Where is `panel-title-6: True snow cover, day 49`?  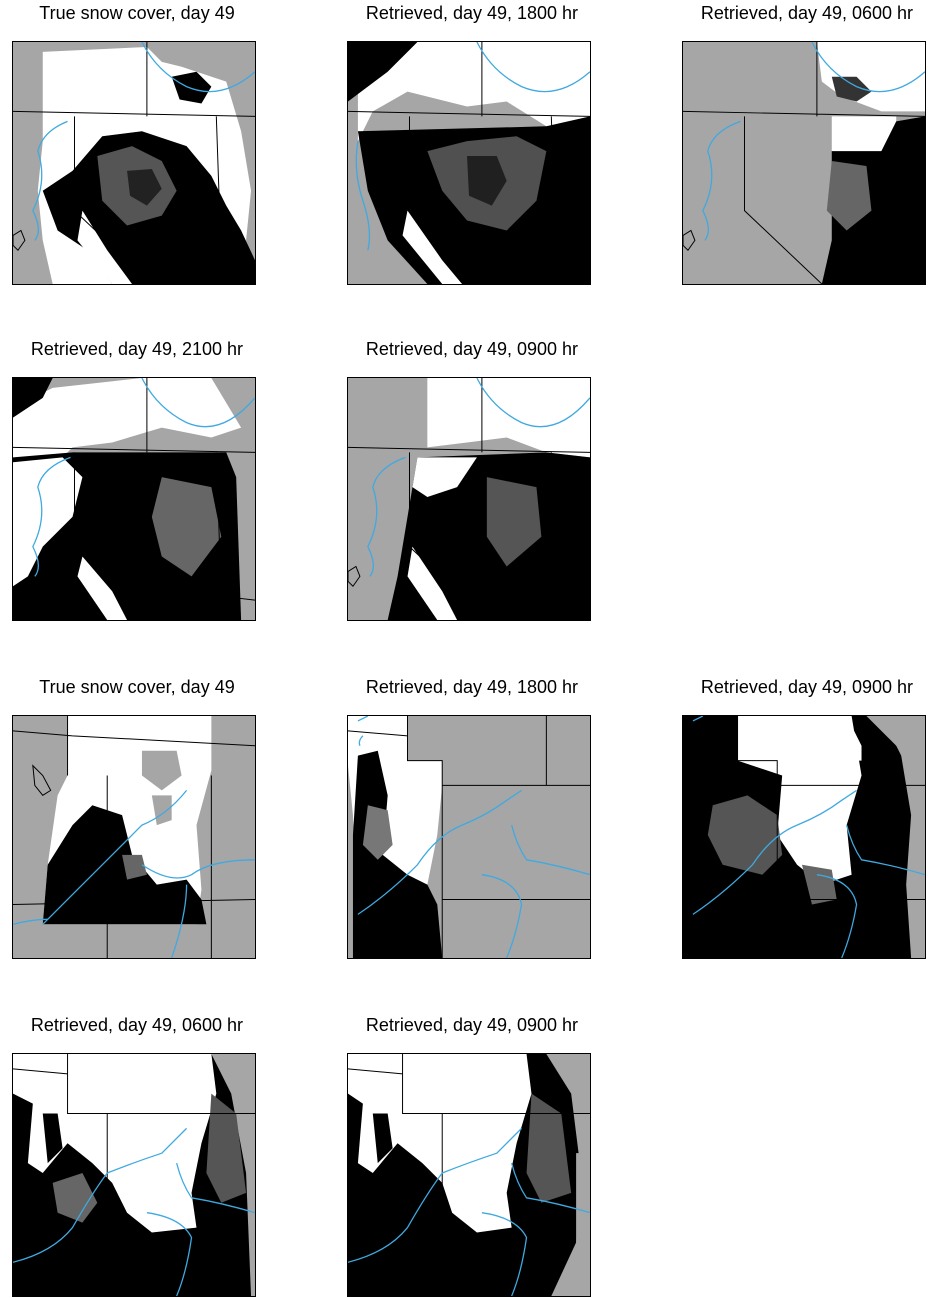 panel-title-6: True snow cover, day 49 is located at coordinates (141, 687).